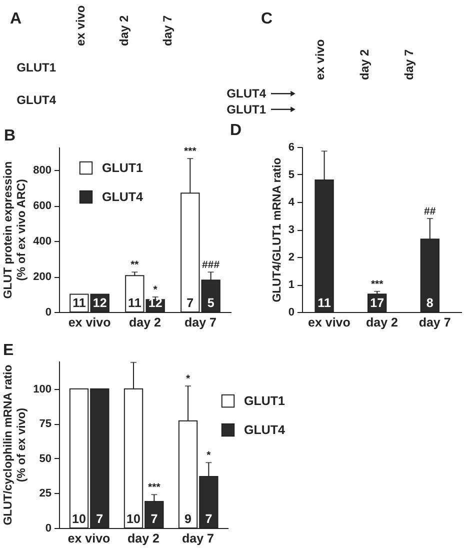 This screenshot has width=466, height=552. I want to click on text: GLUT1, so click(246, 109).